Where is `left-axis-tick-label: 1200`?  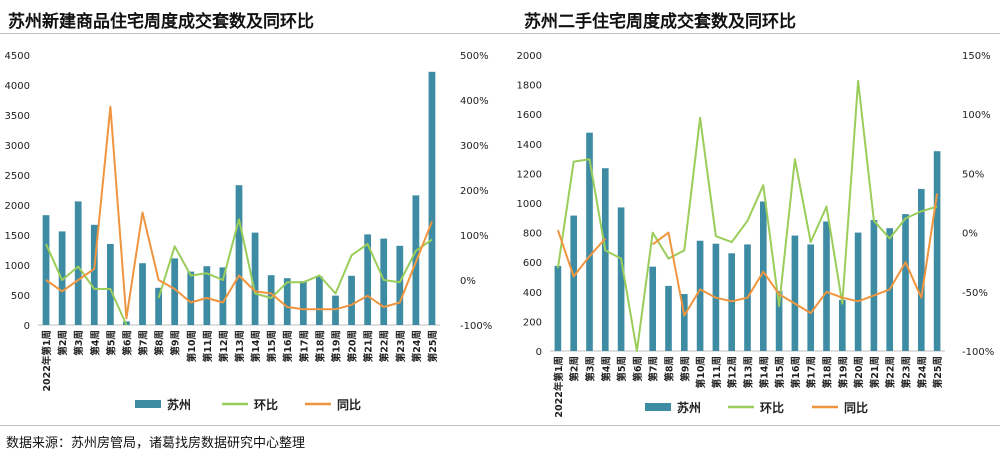
left-axis-tick-label: 1200 is located at coordinates (529, 174).